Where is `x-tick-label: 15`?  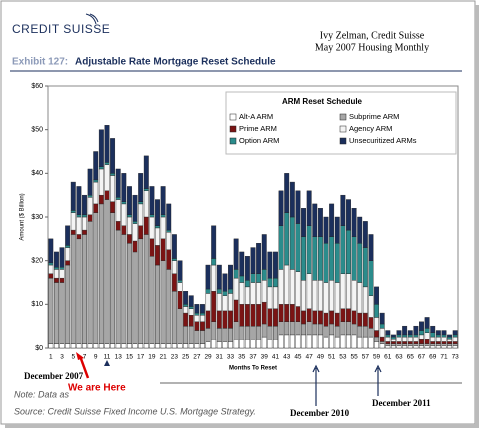 x-tick-label: 15 is located at coordinates (130, 357).